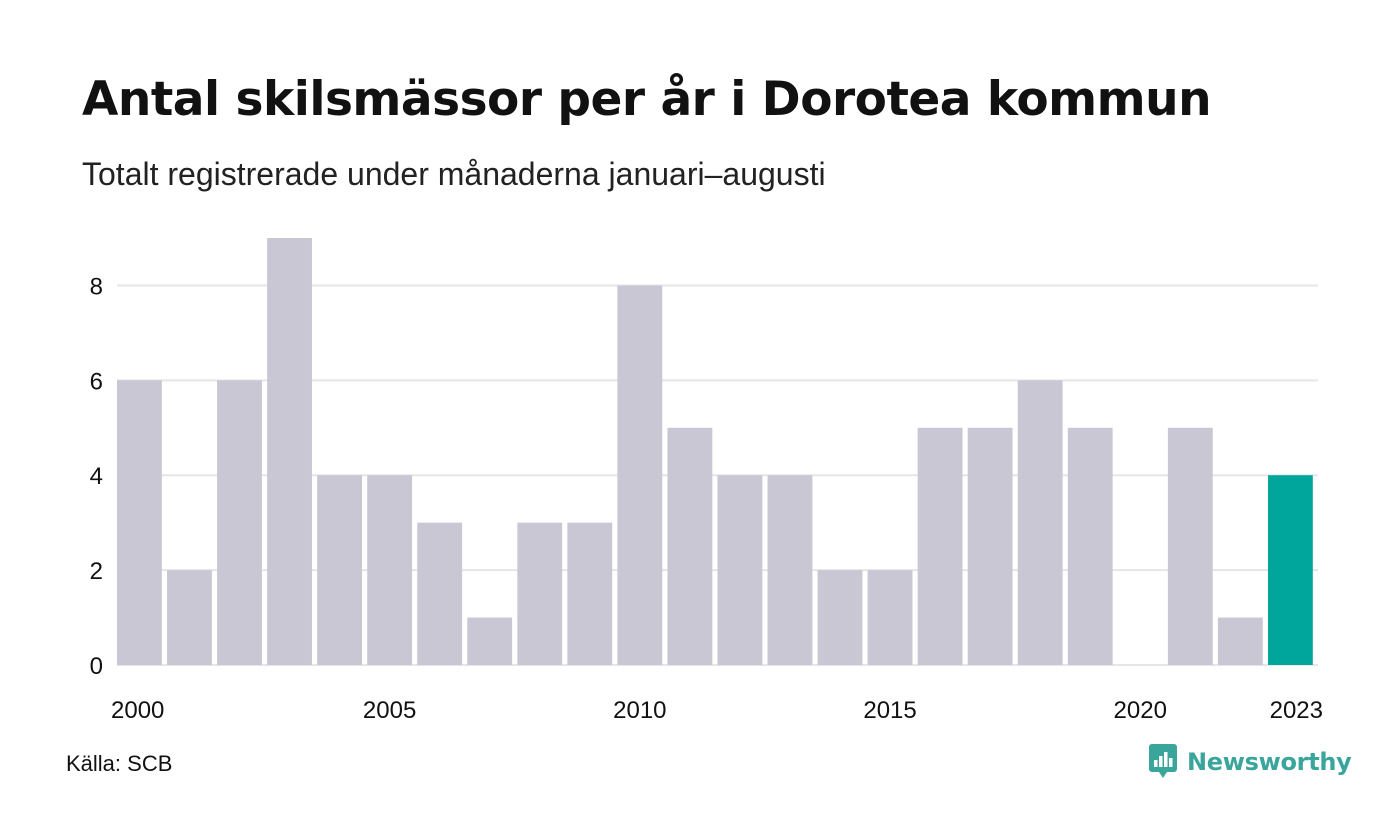 The width and height of the screenshot is (1400, 840). I want to click on newsworthy-logo-icon, so click(1163, 761).